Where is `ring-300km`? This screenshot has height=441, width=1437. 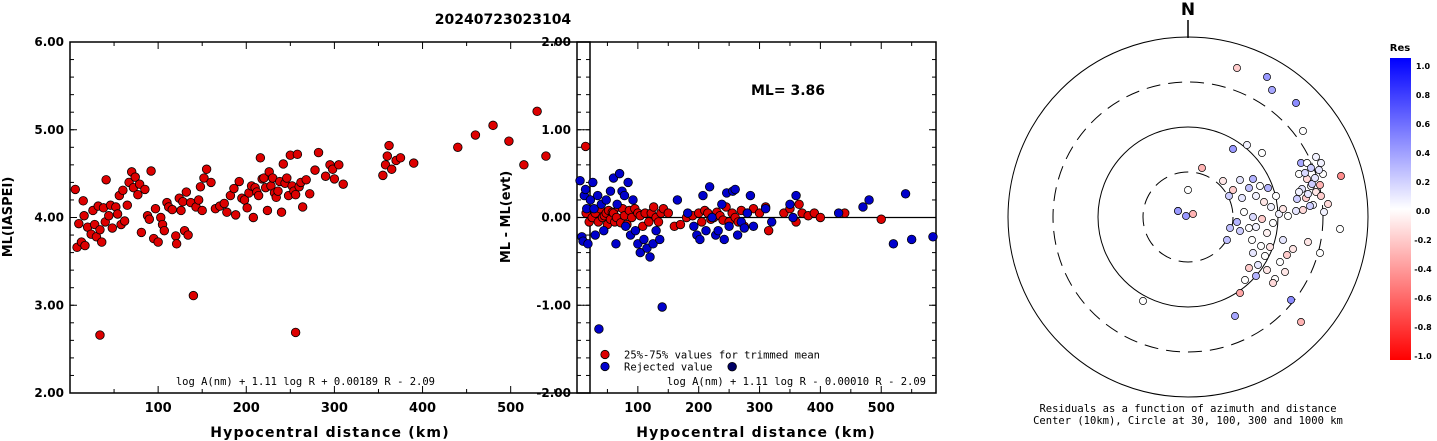 ring-300km is located at coordinates (1188, 217).